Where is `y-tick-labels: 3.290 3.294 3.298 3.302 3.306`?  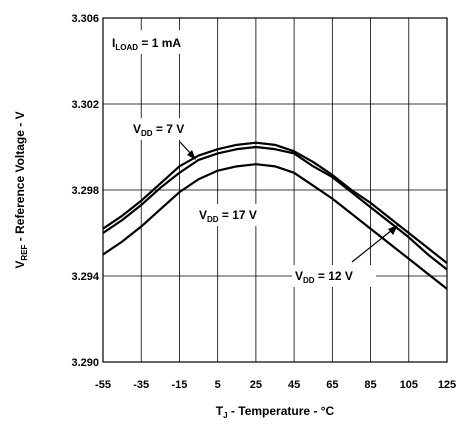
y-tick-labels: 3.290 3.294 3.298 3.302 3.306 is located at coordinates (85, 191).